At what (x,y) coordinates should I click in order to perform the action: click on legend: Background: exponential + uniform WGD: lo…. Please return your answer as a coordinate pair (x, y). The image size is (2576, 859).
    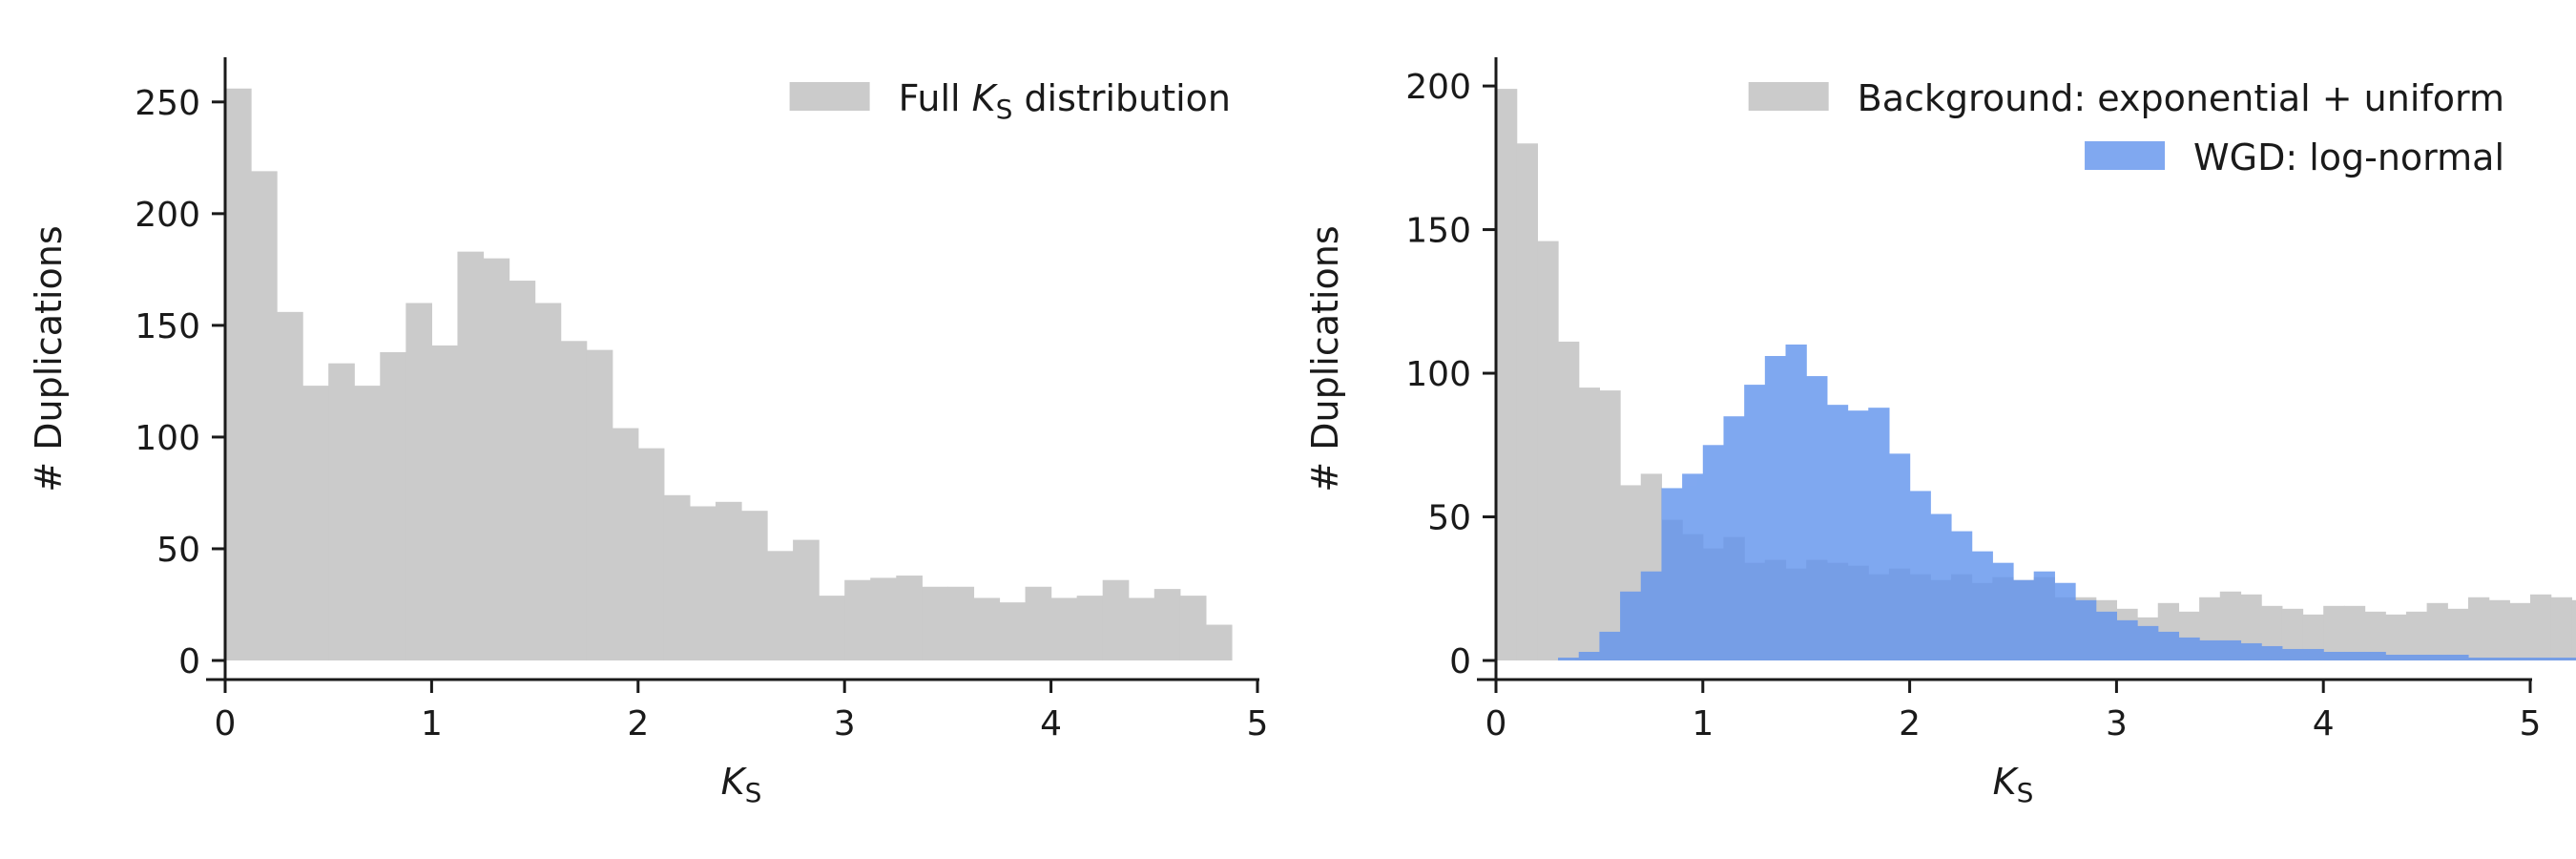
    Looking at the image, I should click on (2126, 127).